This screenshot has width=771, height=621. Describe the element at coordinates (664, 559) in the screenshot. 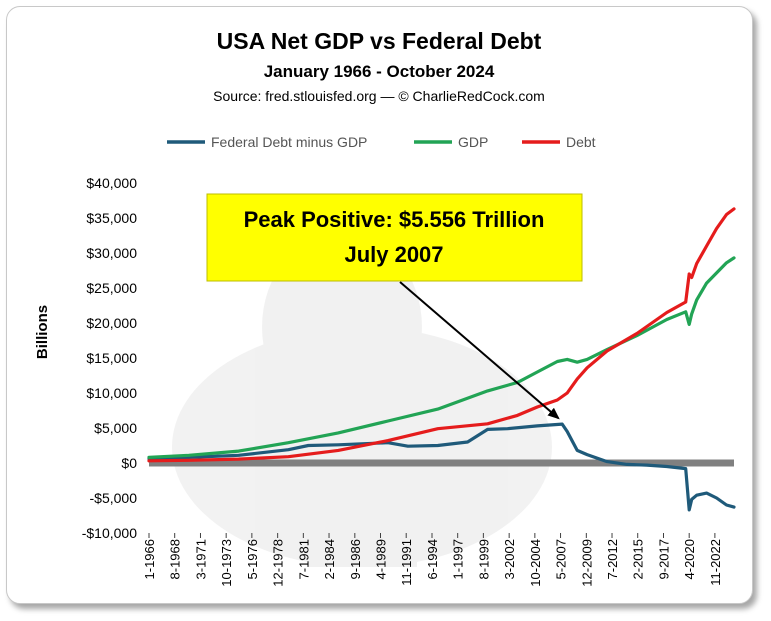

I see `x-tick-label: 9-2017` at that location.